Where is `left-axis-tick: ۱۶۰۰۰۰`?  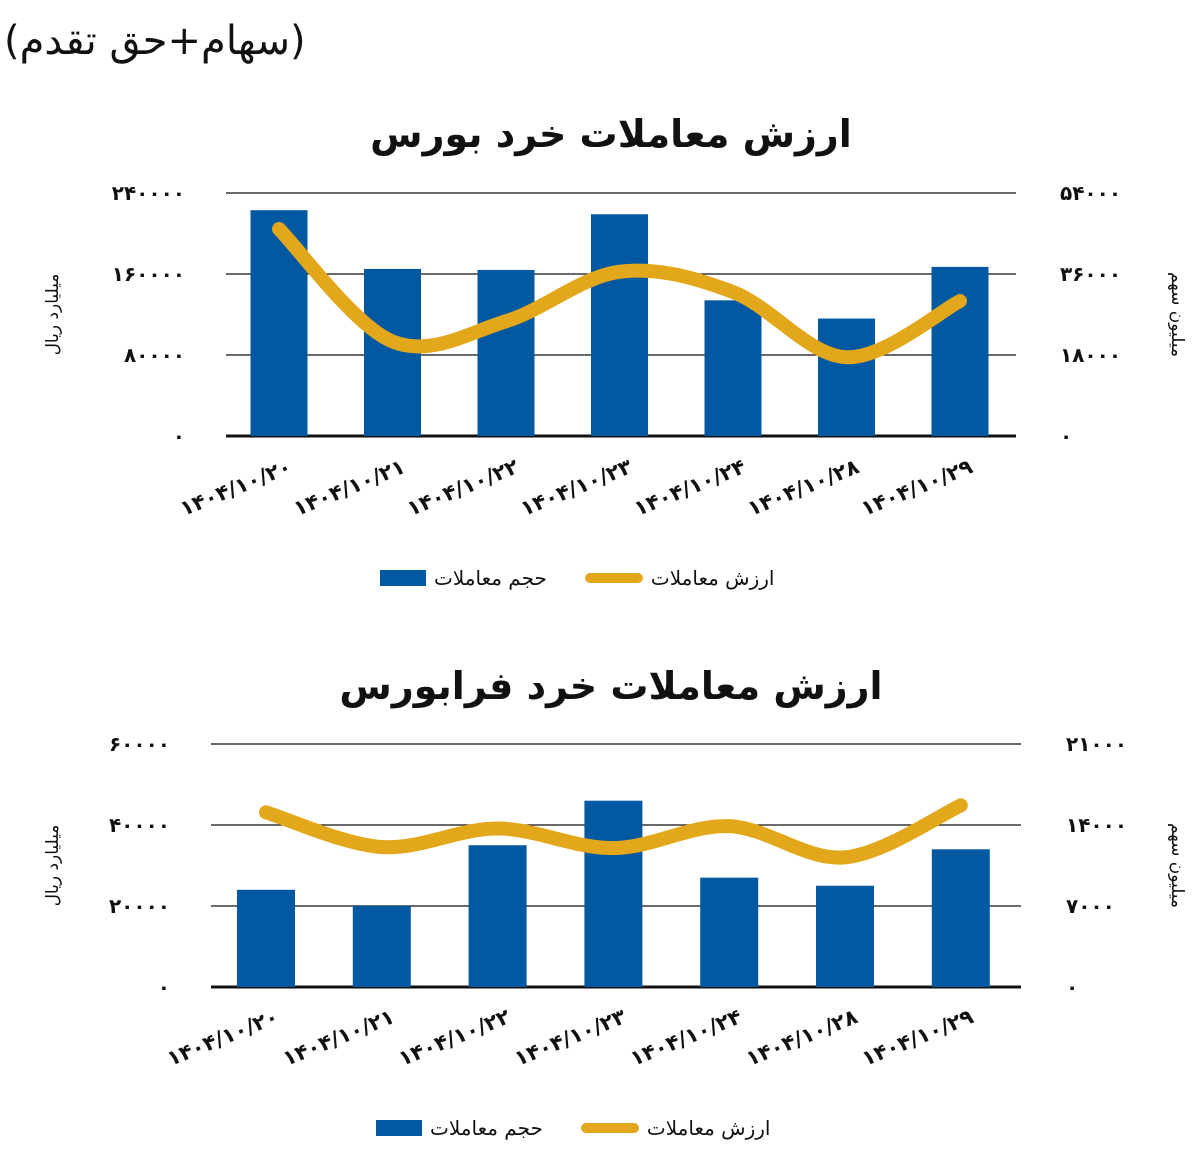 left-axis-tick: ۱۶۰۰۰۰ is located at coordinates (148, 274).